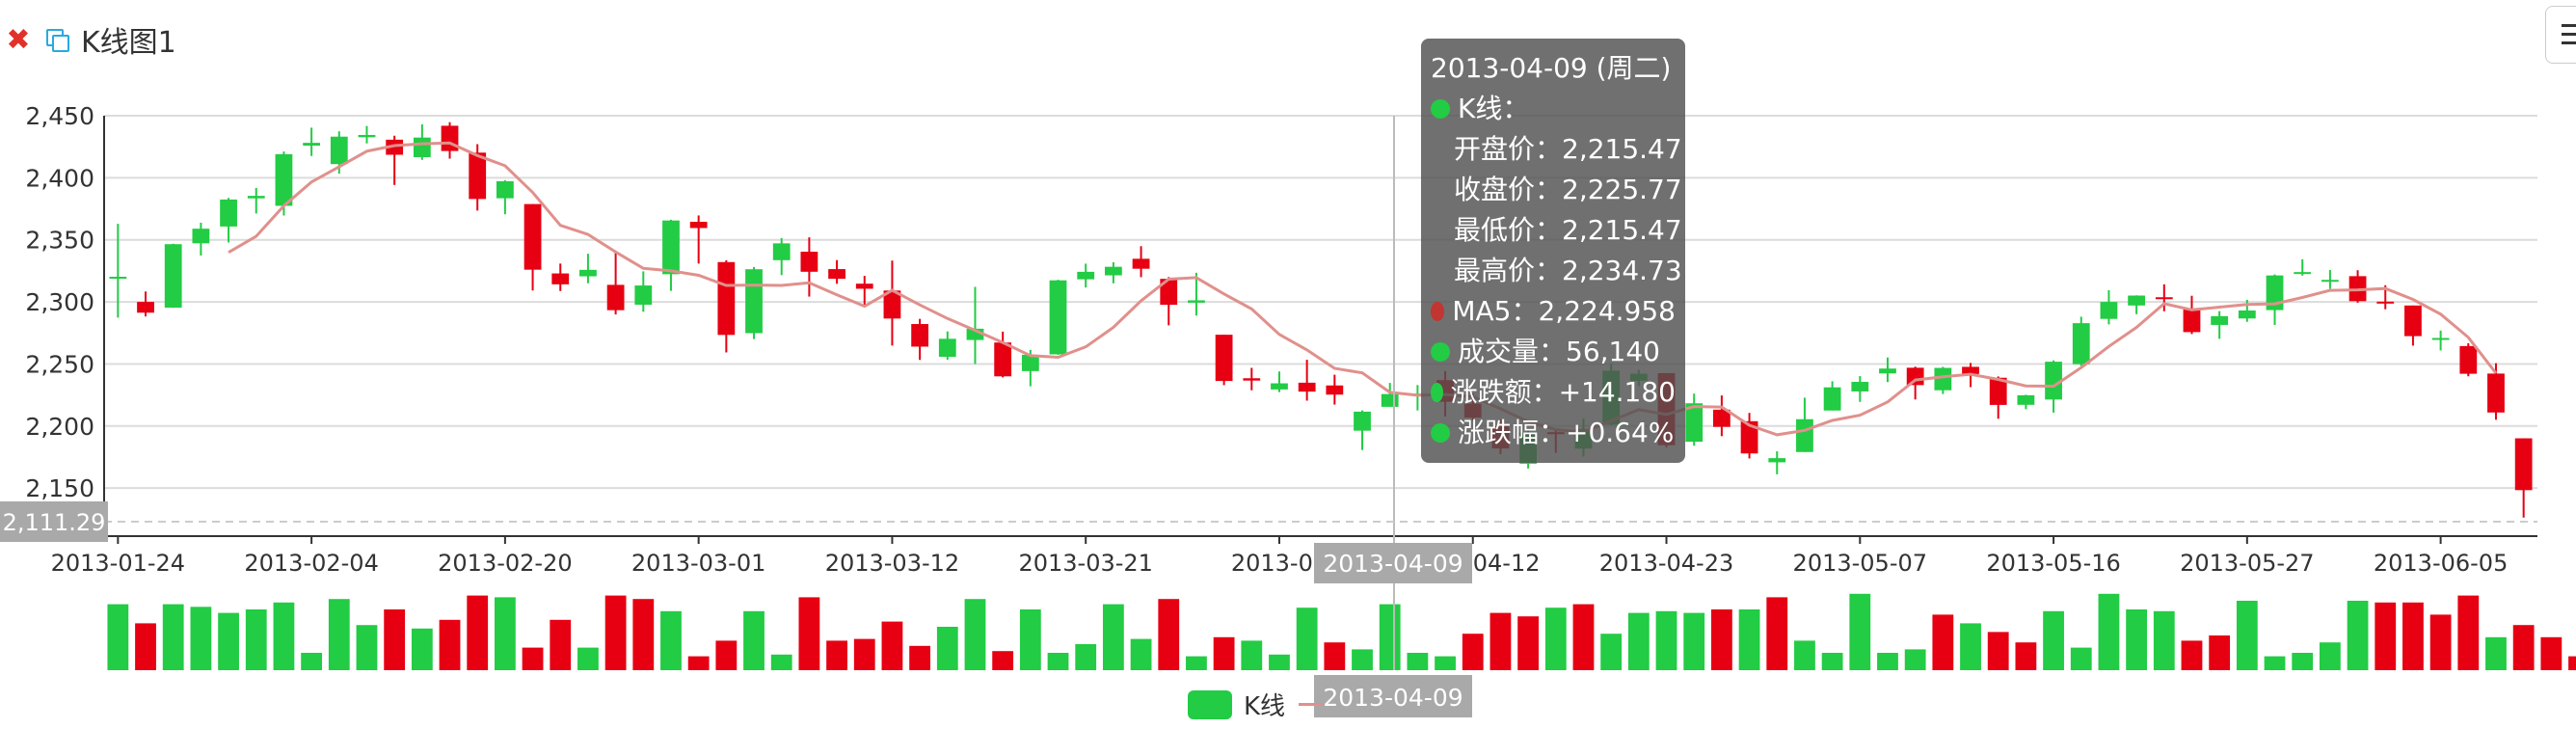 This screenshot has width=2576, height=729. I want to click on y-tick-label: 2,300, so click(60, 302).